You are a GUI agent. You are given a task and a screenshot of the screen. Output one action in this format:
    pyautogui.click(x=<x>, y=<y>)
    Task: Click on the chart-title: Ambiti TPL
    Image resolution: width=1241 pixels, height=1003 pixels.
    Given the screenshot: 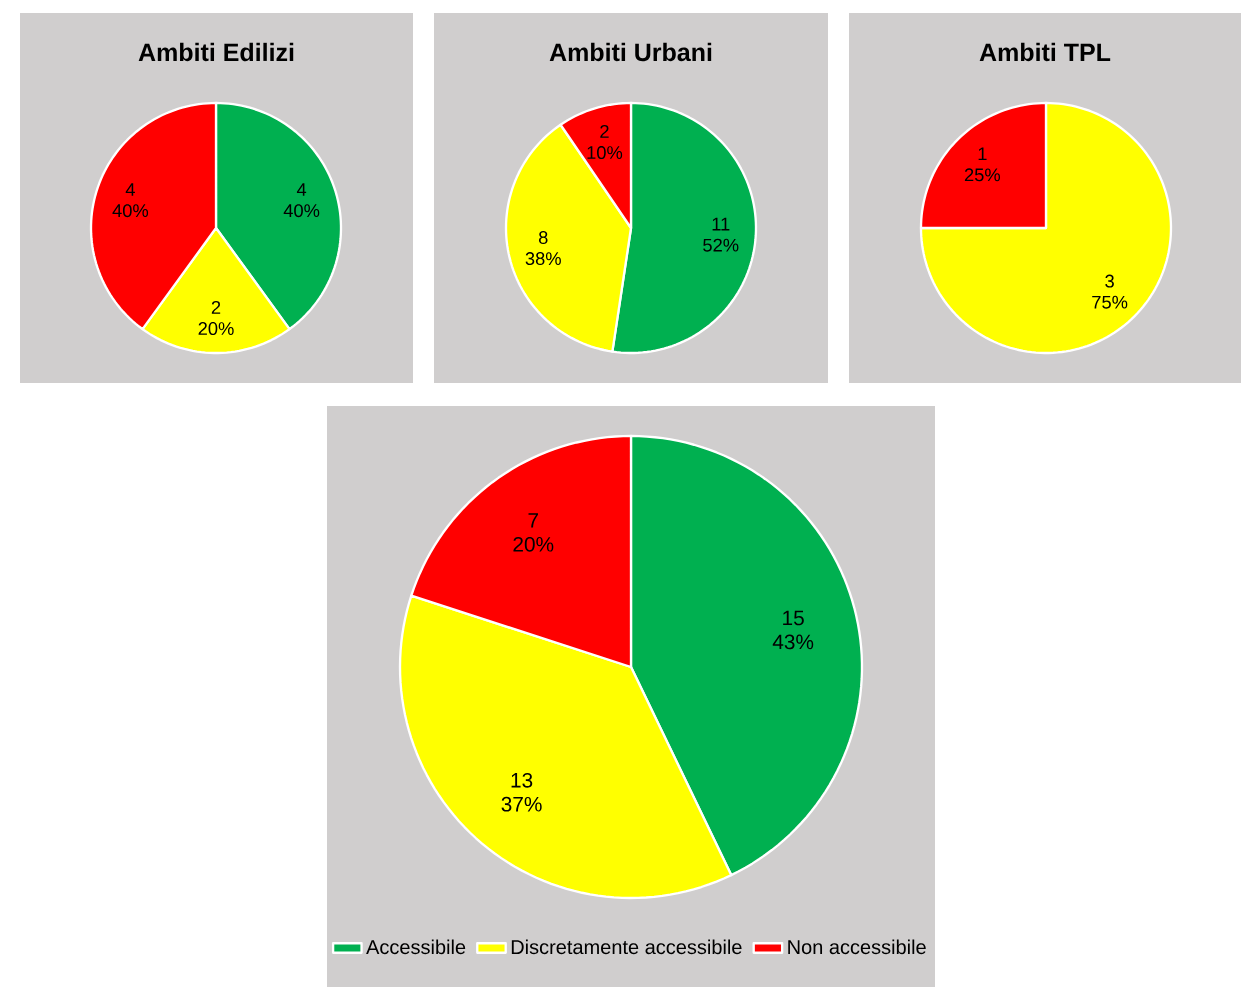 What is the action you would take?
    pyautogui.click(x=1045, y=52)
    